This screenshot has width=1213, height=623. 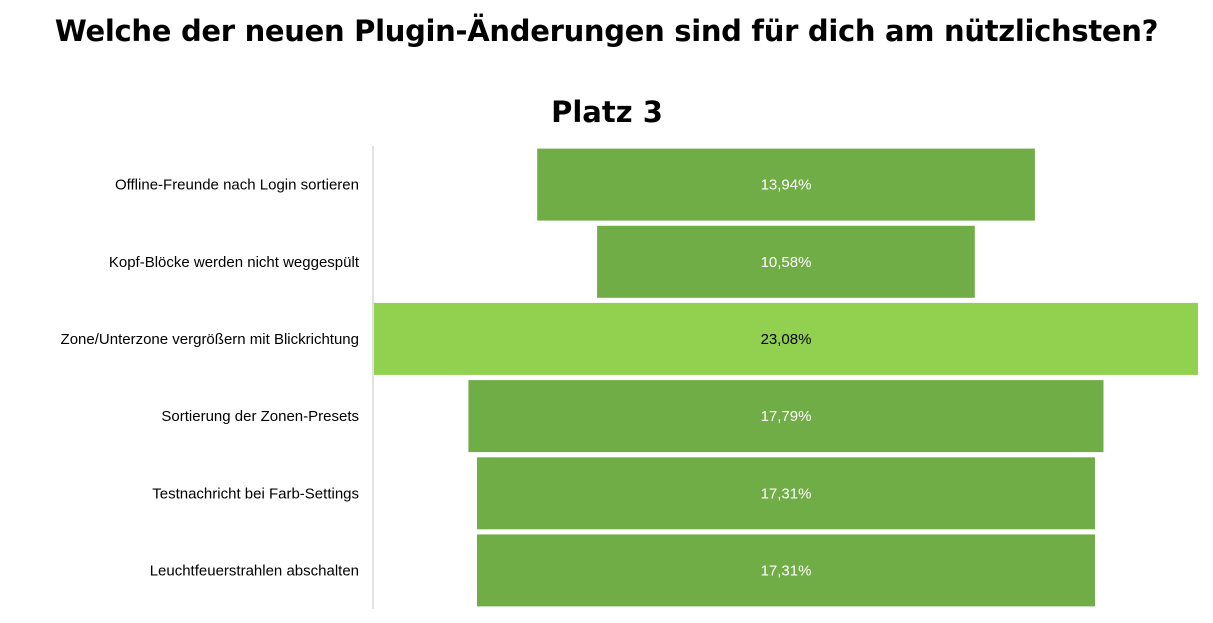 I want to click on data-label-3: 23,08%, so click(x=786, y=339).